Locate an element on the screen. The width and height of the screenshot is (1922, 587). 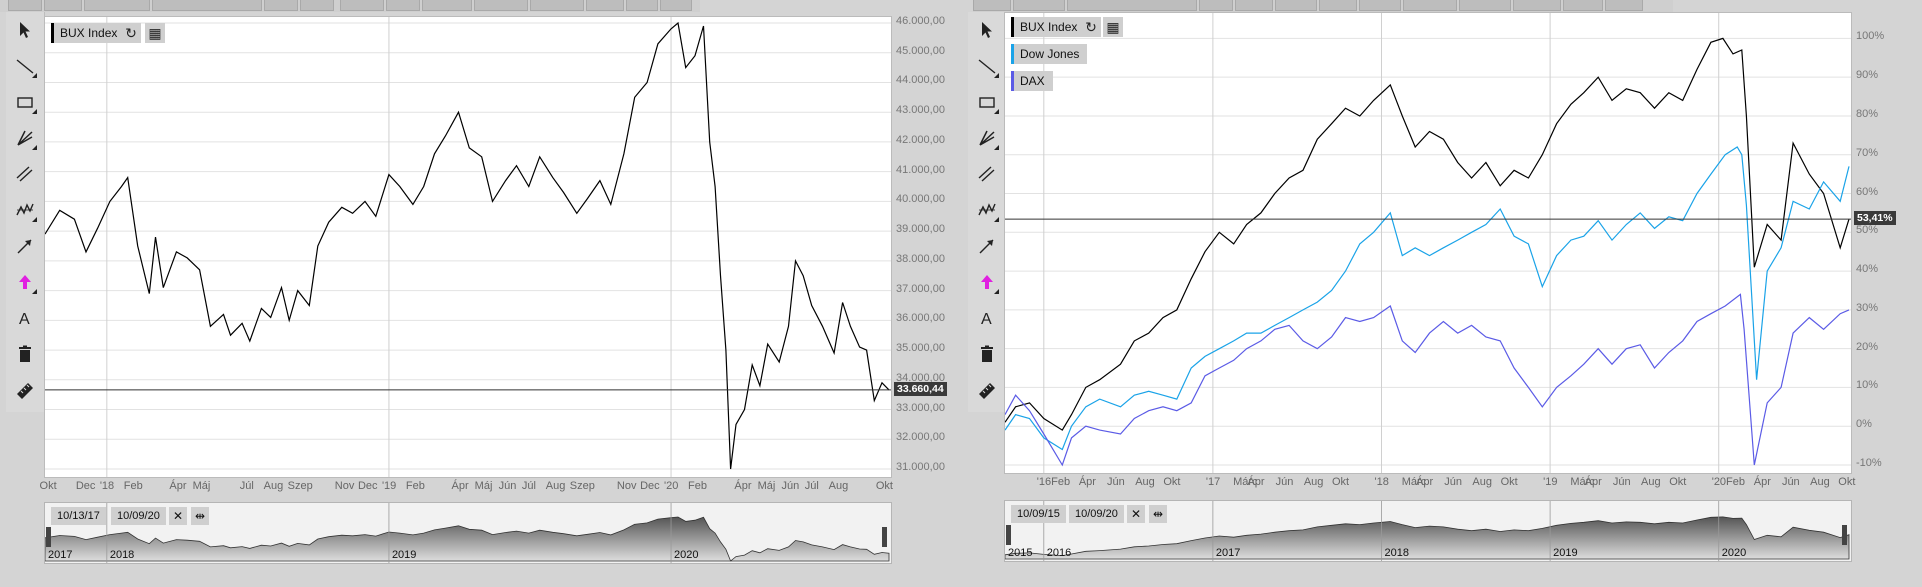
y-tick-label: 40% is located at coordinates (1867, 269).